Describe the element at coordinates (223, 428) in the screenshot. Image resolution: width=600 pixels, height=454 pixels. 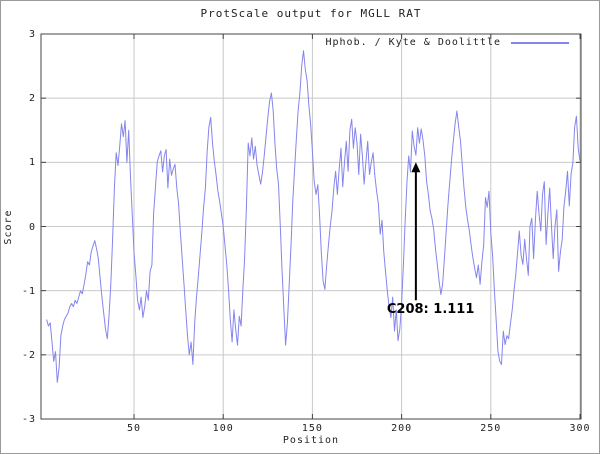
I see `x-tick-label: 100` at that location.